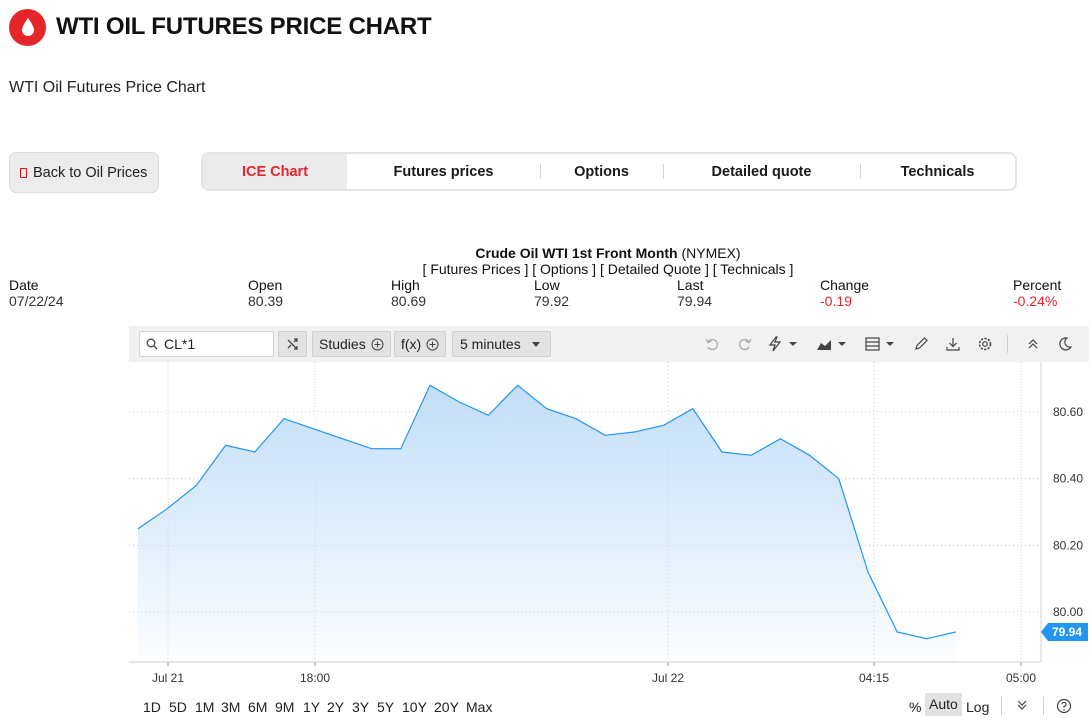  What do you see at coordinates (361, 707) in the screenshot?
I see `range-3y: 3Y` at bounding box center [361, 707].